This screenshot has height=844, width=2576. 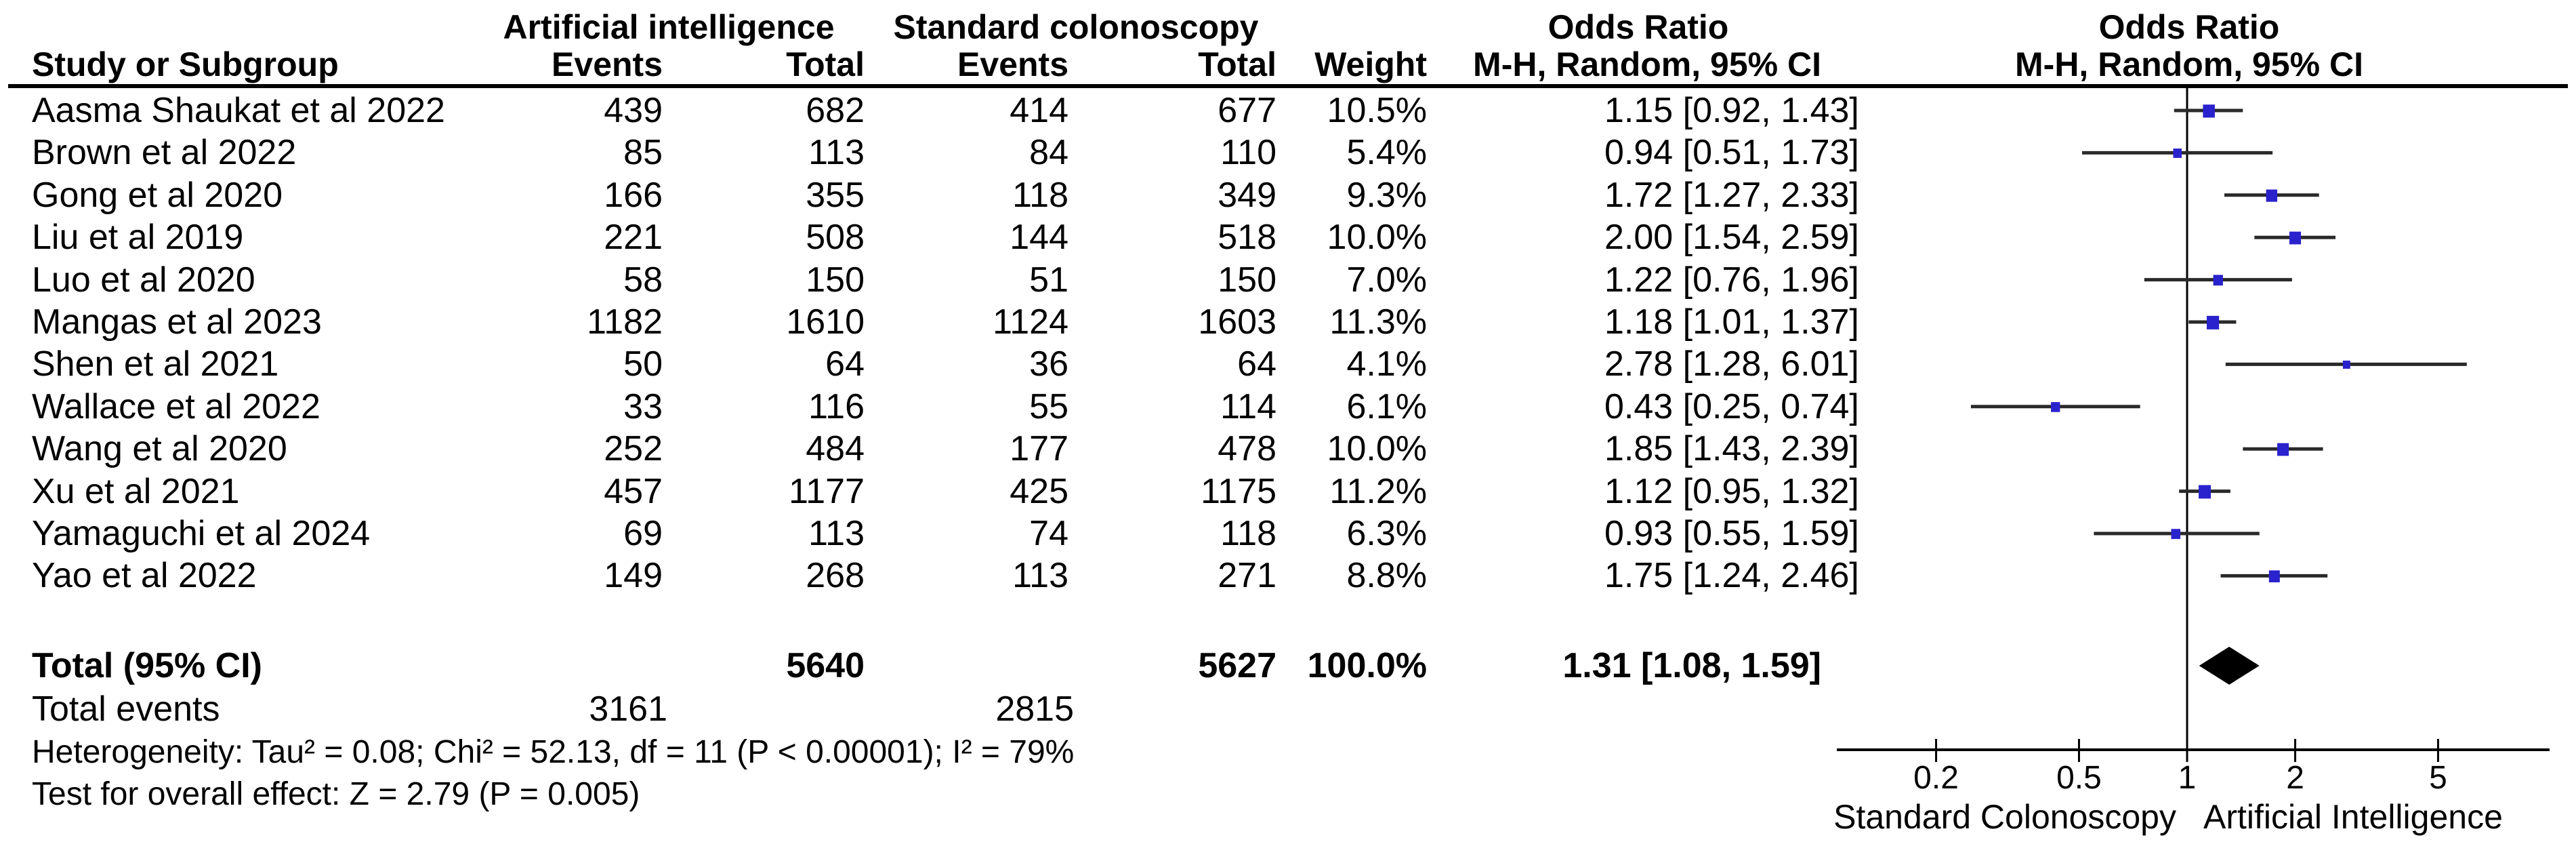 What do you see at coordinates (238, 111) in the screenshot?
I see `study-name: Aasma Shaukat et al 2022` at bounding box center [238, 111].